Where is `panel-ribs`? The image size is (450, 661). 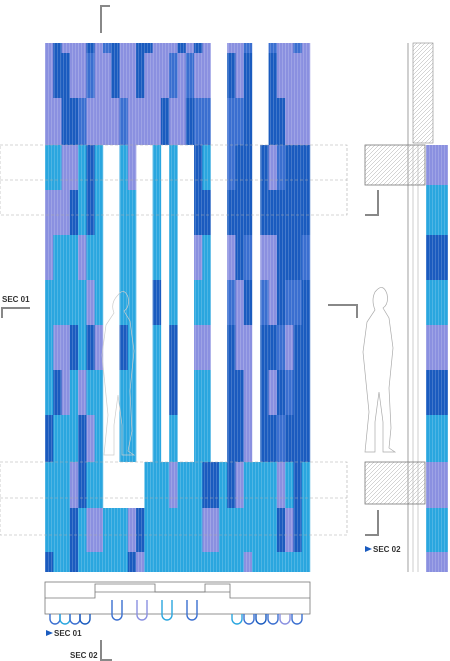
panel-ribs is located at coordinates (437, 358).